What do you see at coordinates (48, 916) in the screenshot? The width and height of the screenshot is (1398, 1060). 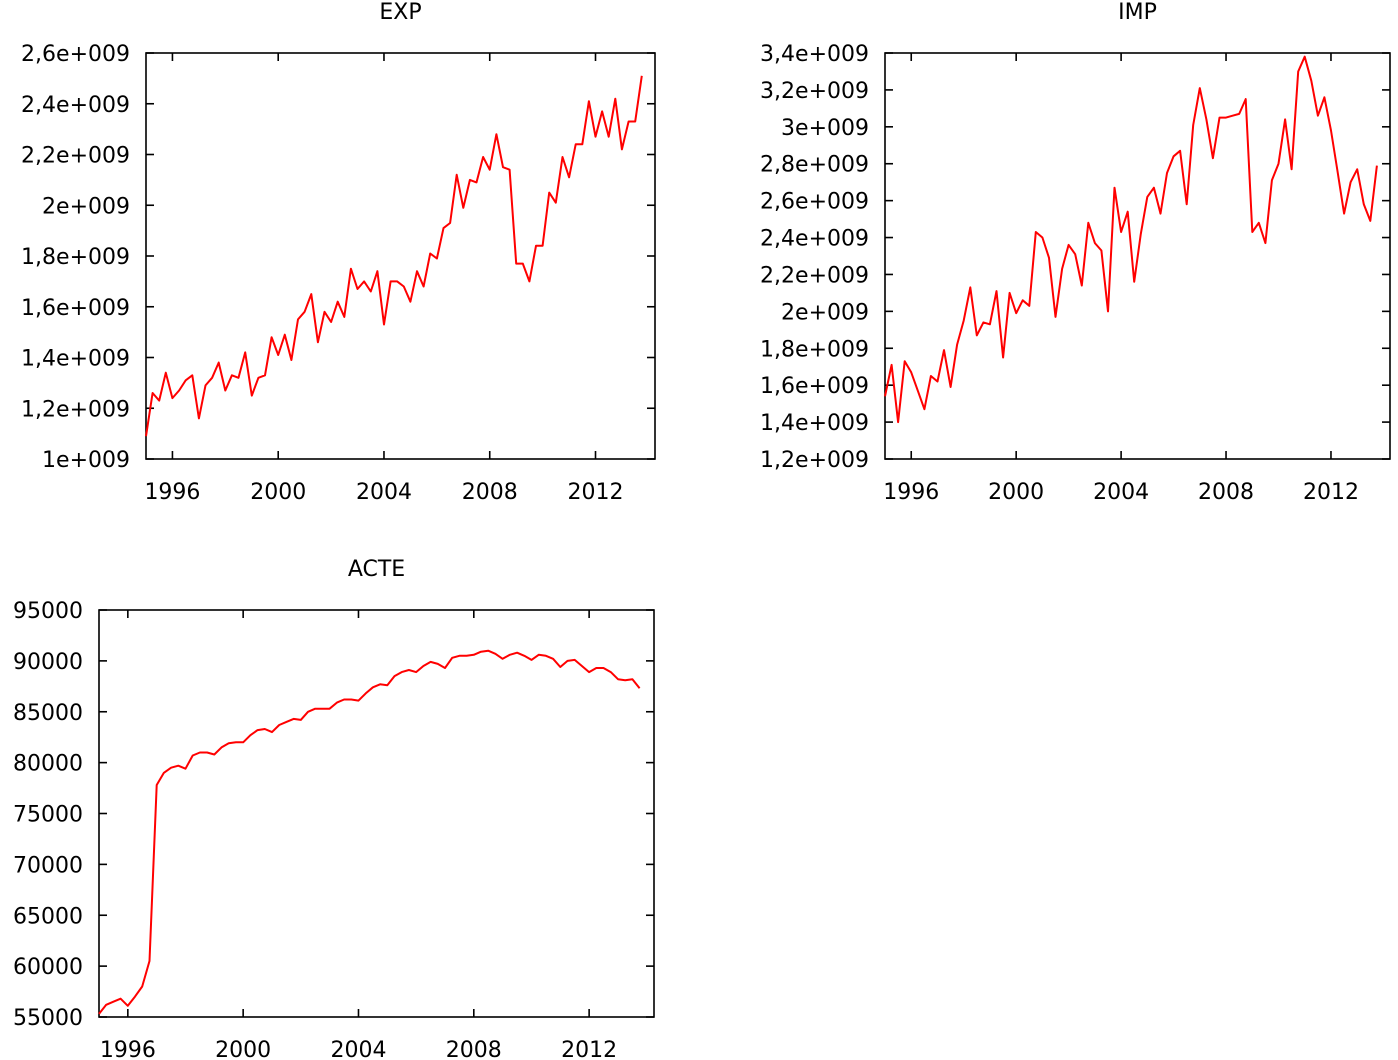 I see `y-tick-label: 65000` at bounding box center [48, 916].